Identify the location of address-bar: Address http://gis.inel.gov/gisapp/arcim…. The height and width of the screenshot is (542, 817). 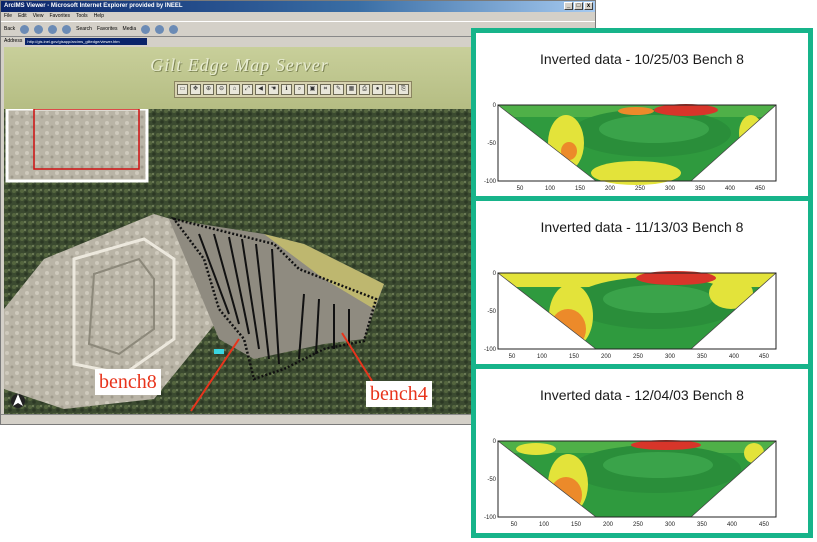
(298, 41).